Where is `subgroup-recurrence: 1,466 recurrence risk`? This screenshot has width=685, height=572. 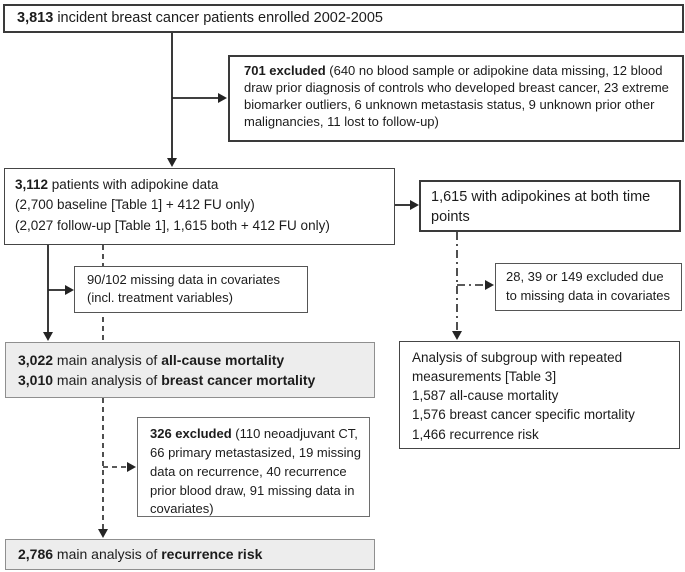
subgroup-recurrence: 1,466 recurrence risk is located at coordinates (475, 434).